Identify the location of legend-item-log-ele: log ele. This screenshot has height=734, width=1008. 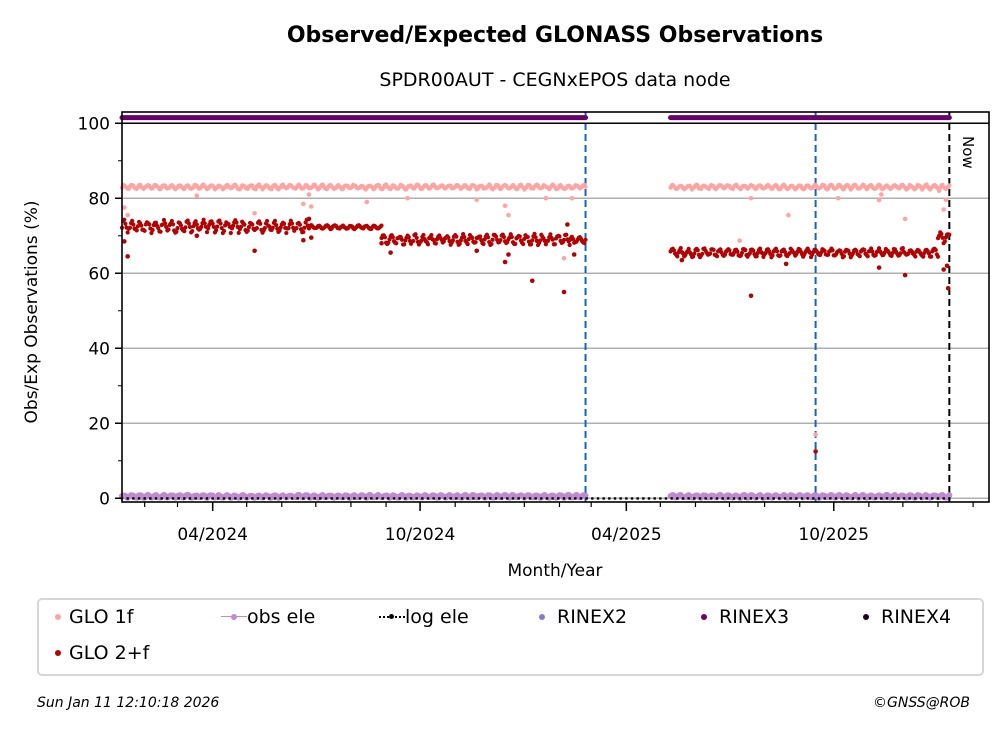
(424, 617).